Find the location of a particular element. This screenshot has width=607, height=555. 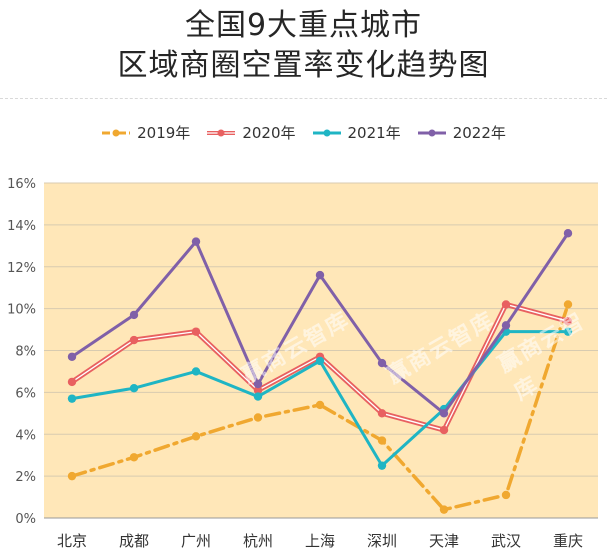

legend-label-2022: 2022年 is located at coordinates (479, 133).